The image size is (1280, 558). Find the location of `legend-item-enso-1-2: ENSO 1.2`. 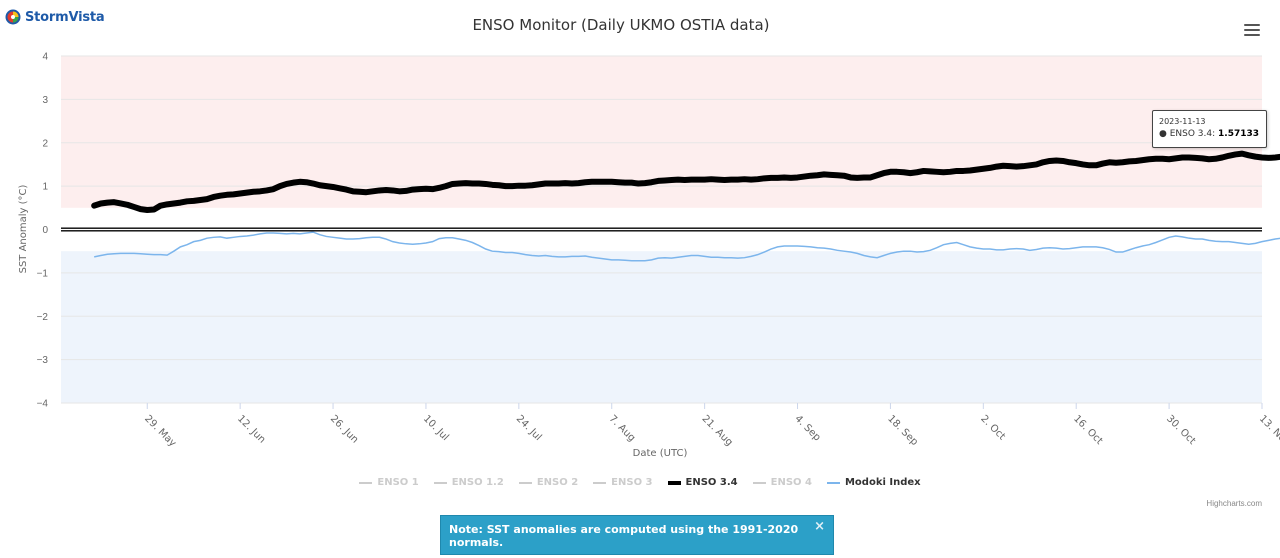

legend-item-enso-1-2: ENSO 1.2 is located at coordinates (468, 482).